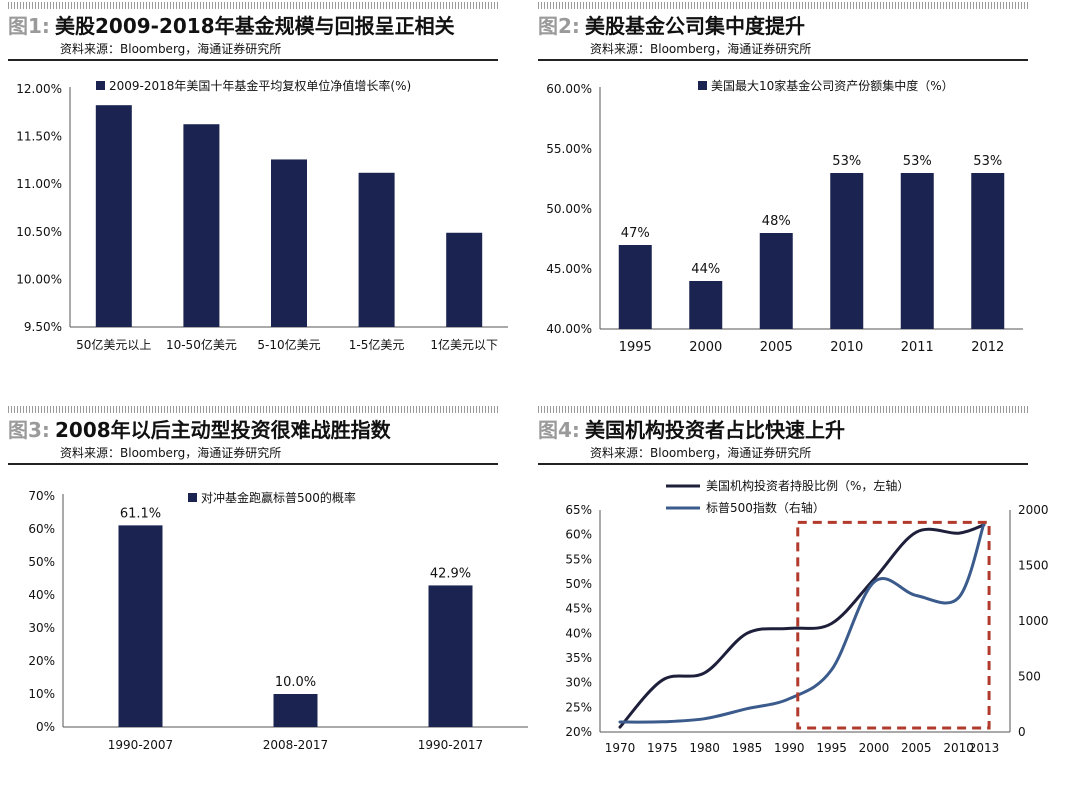 The width and height of the screenshot is (1080, 789). Describe the element at coordinates (578, 535) in the screenshot. I see `left-y-tick-label: 60%` at that location.